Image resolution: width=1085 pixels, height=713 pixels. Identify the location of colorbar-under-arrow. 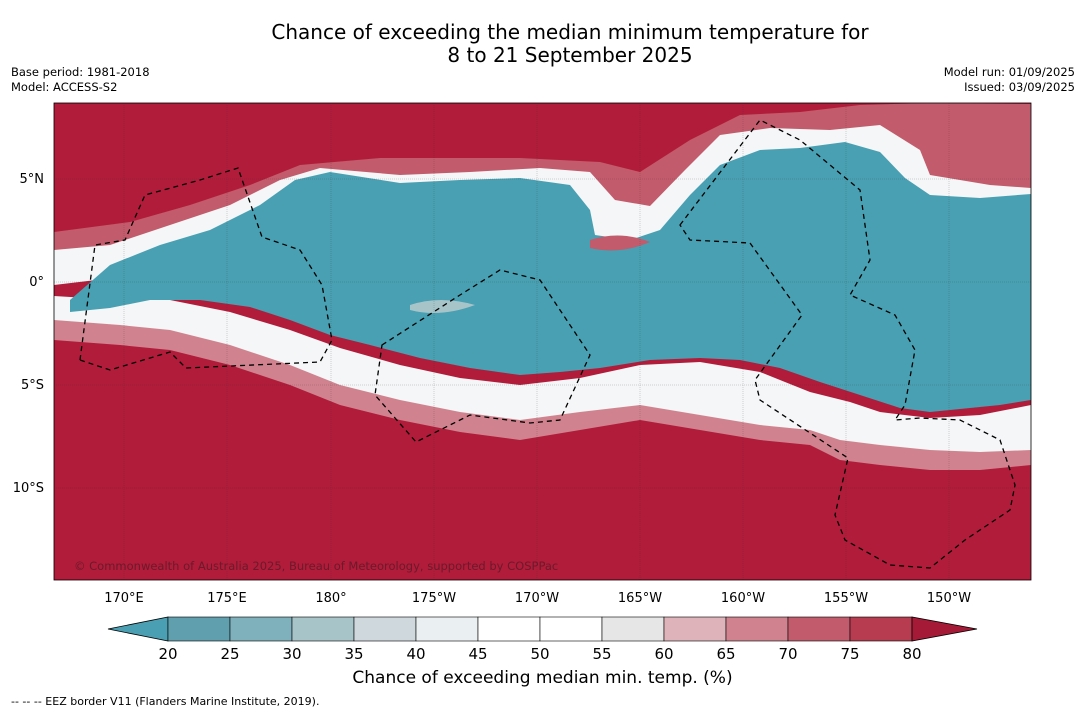
(138, 629).